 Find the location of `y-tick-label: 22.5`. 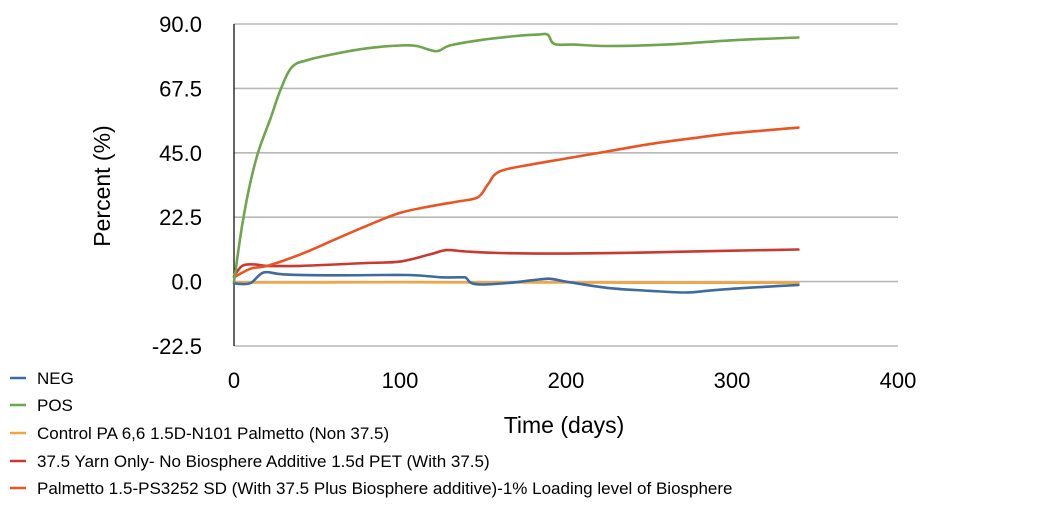

y-tick-label: 22.5 is located at coordinates (180, 217).